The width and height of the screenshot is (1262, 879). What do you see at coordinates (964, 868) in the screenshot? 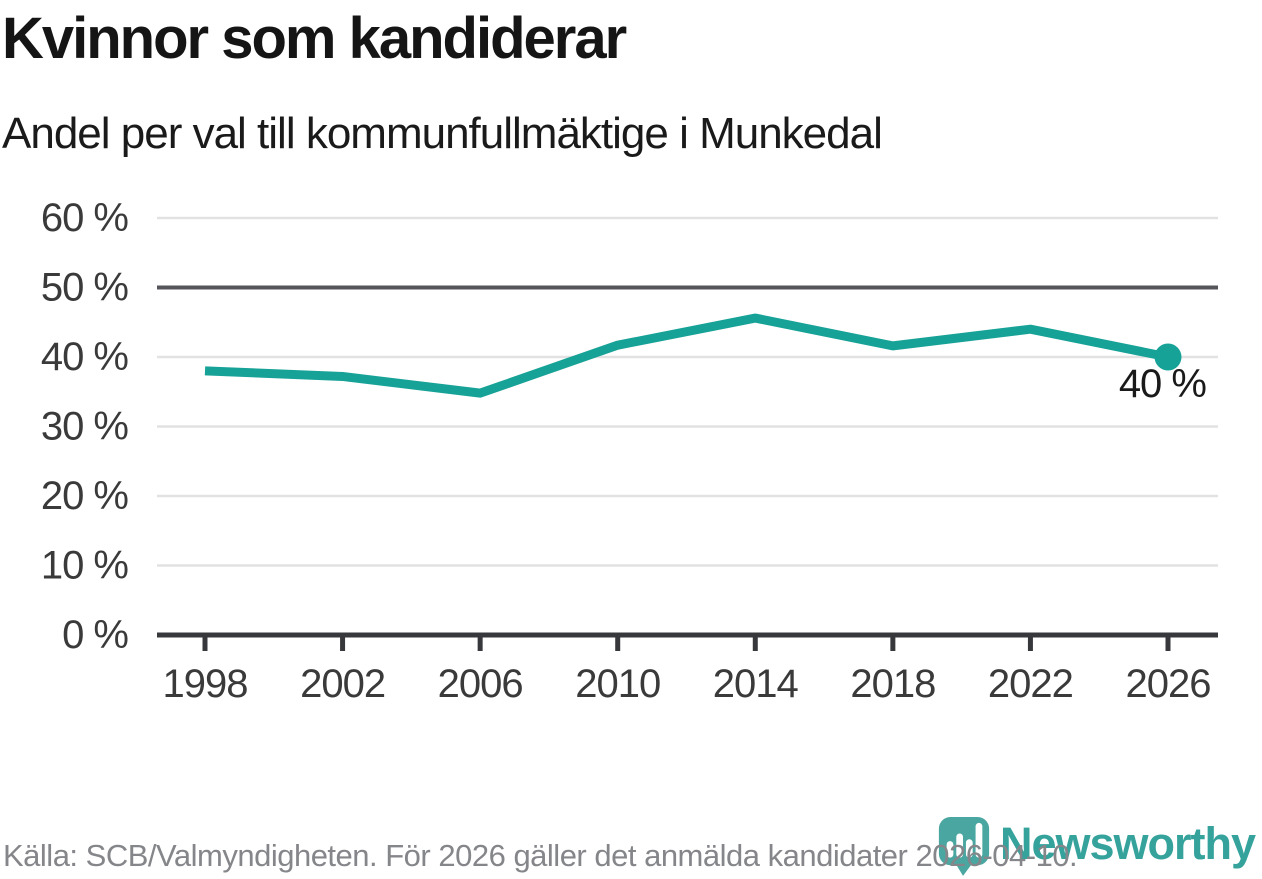
I see `logo-bubble-tail` at bounding box center [964, 868].